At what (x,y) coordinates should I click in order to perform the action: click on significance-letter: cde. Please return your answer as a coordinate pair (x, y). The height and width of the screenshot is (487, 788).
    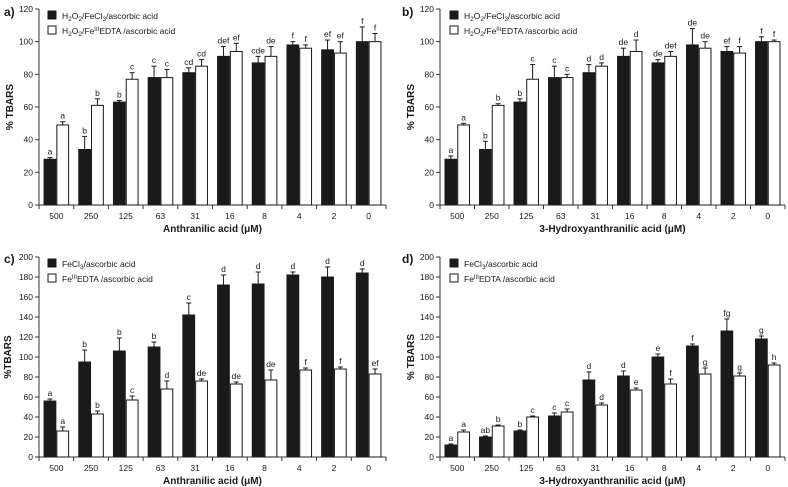
    Looking at the image, I should click on (258, 50).